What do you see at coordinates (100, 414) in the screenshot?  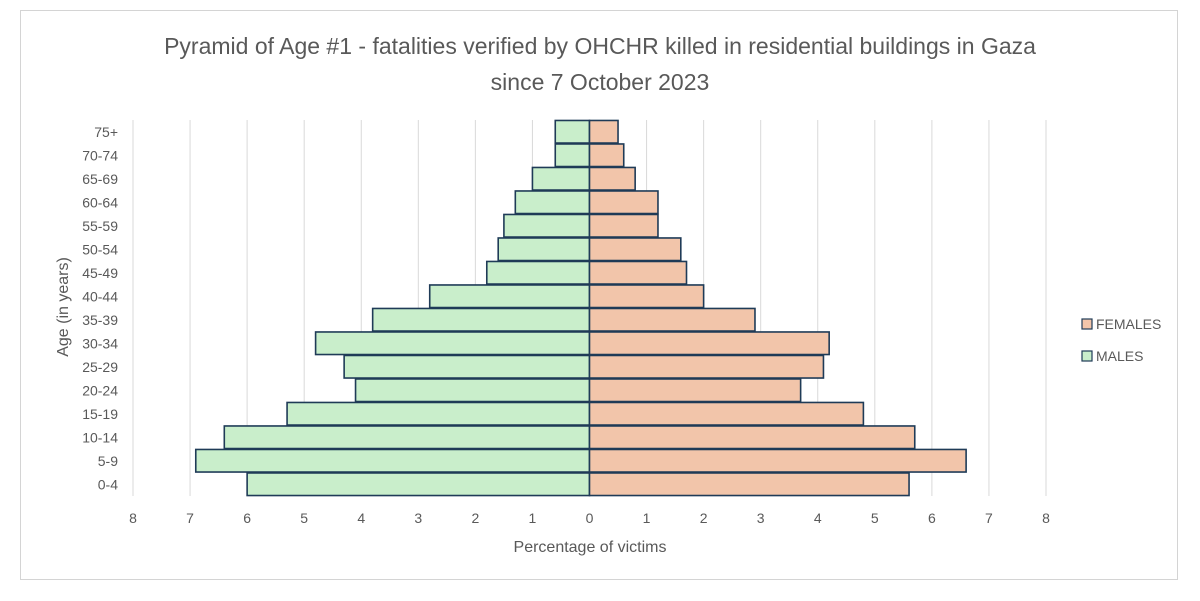 I see `y-tick-label: 15-19` at bounding box center [100, 414].